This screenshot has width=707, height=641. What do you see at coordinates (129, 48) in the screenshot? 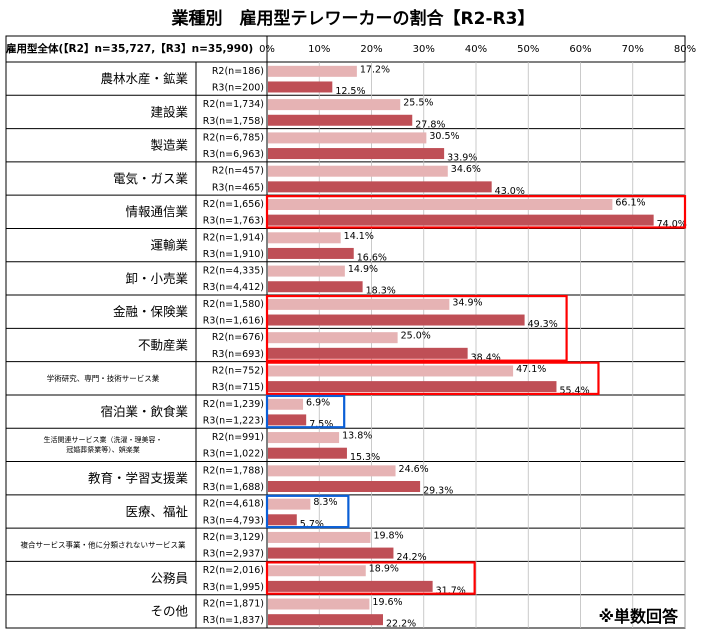
I see `header-label: 雇用型全体(【R2】n=35,727,【R3】n=35,990)` at bounding box center [129, 48].